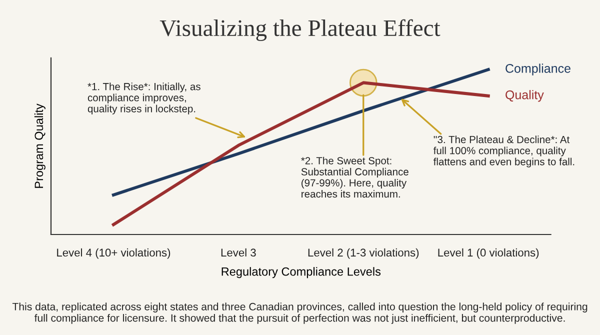 Image resolution: width=600 pixels, height=335 pixels. Describe the element at coordinates (301, 272) in the screenshot. I see `x-axis-title: Regulatory Compliance Levels` at that location.